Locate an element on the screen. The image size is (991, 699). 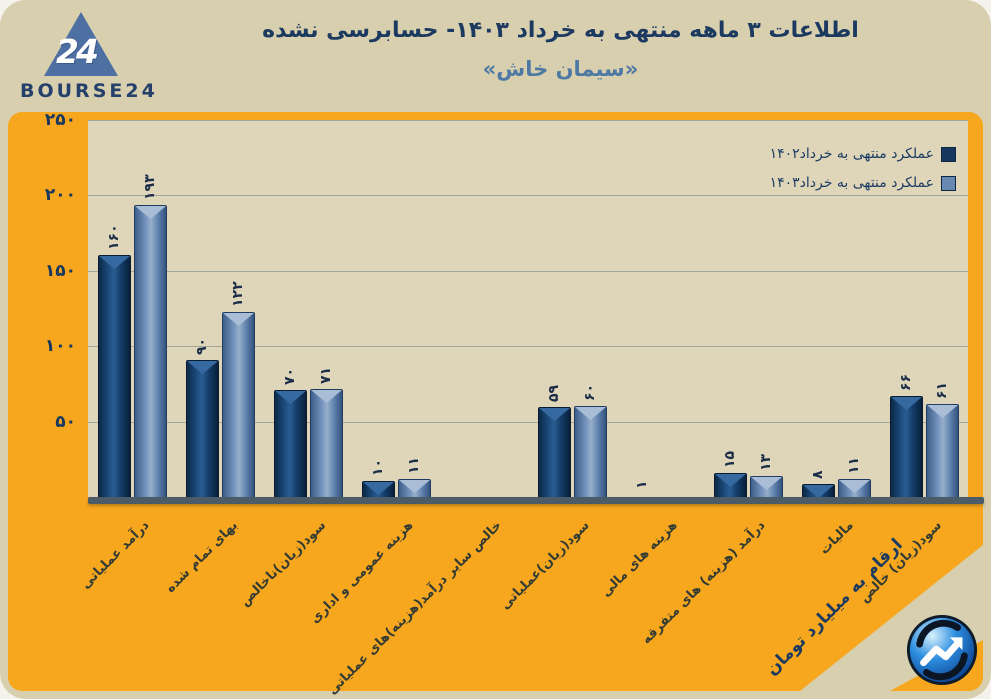
x-category-label: سود(زیان)ناخالص is located at coordinates (283, 564).